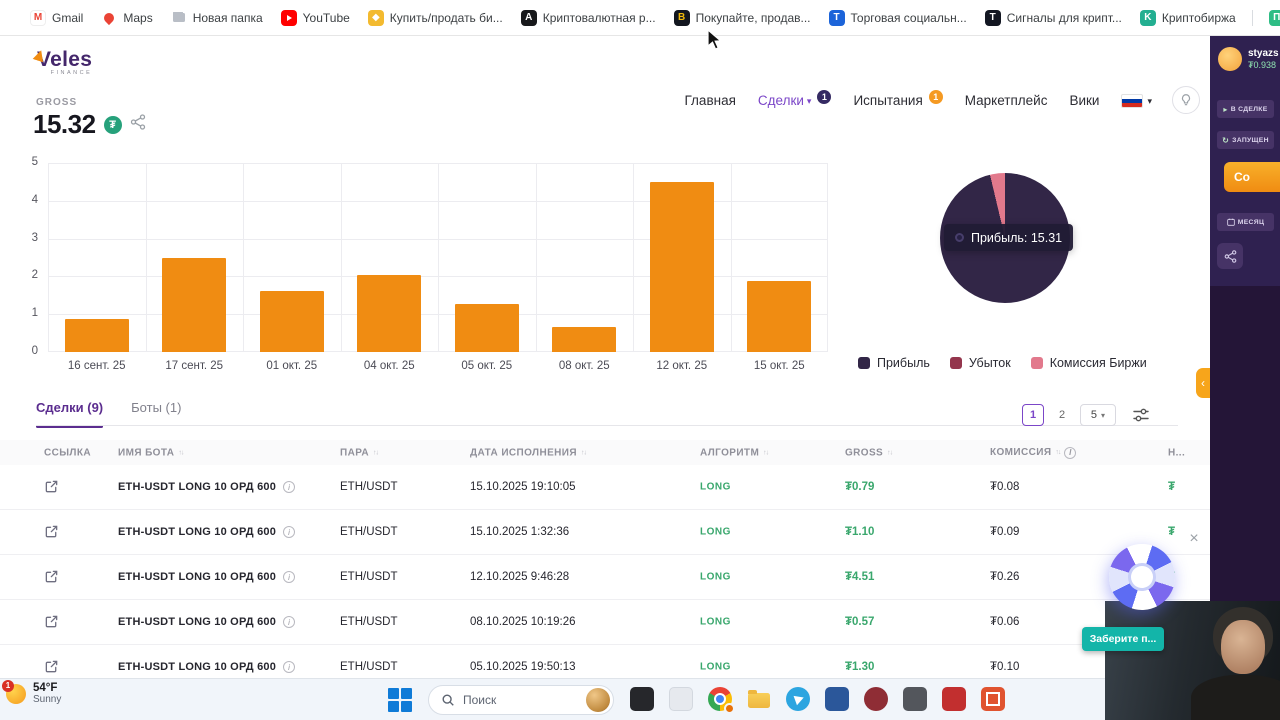 Image resolution: width=1280 pixels, height=720 pixels. What do you see at coordinates (292, 366) in the screenshot?
I see `x-tick-label: 01 окт. 25` at bounding box center [292, 366].